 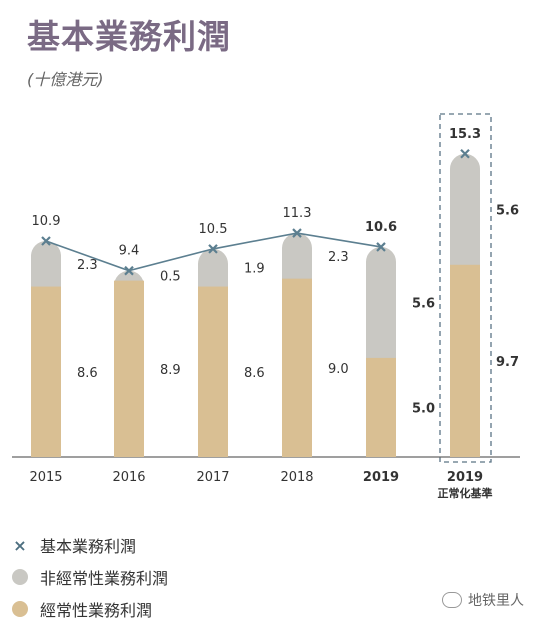 I want to click on watermark-label: 地铁里人, so click(x=496, y=601).